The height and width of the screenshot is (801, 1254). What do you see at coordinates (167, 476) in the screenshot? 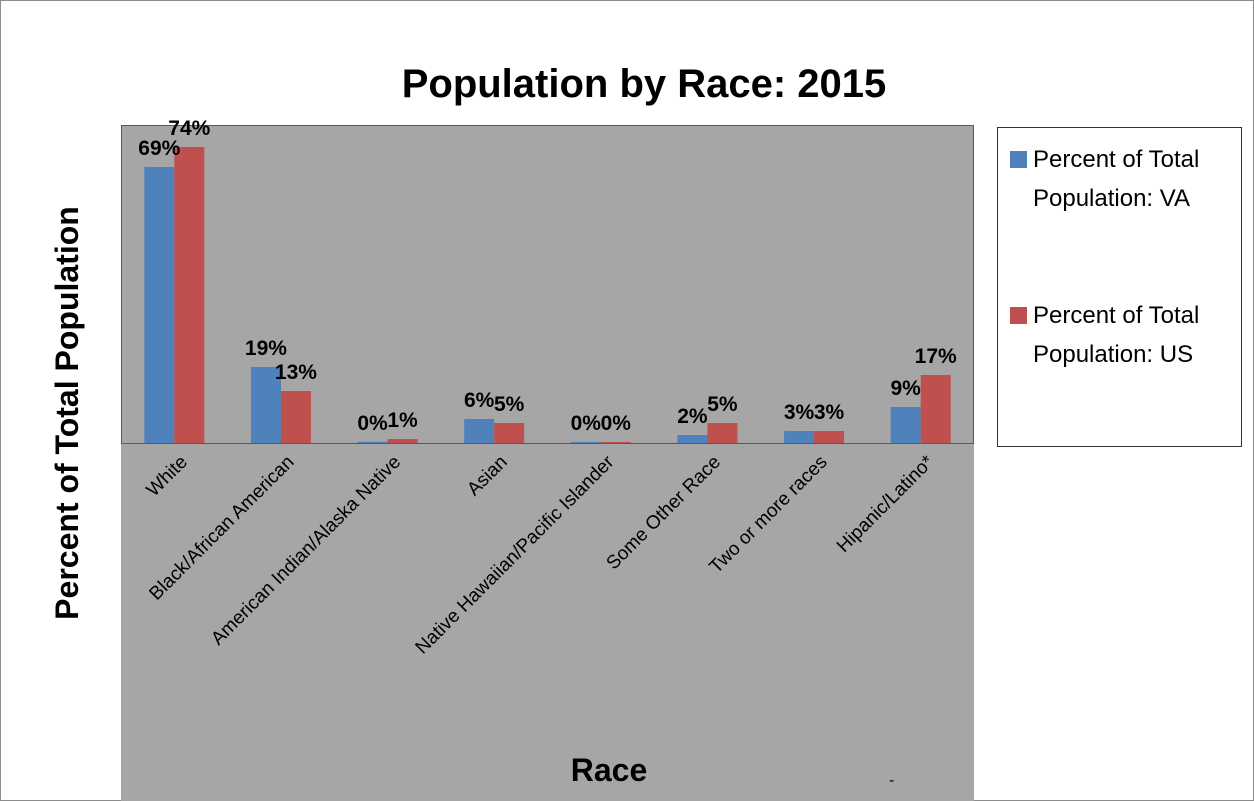
I see `category-tick-label-0: White` at bounding box center [167, 476].